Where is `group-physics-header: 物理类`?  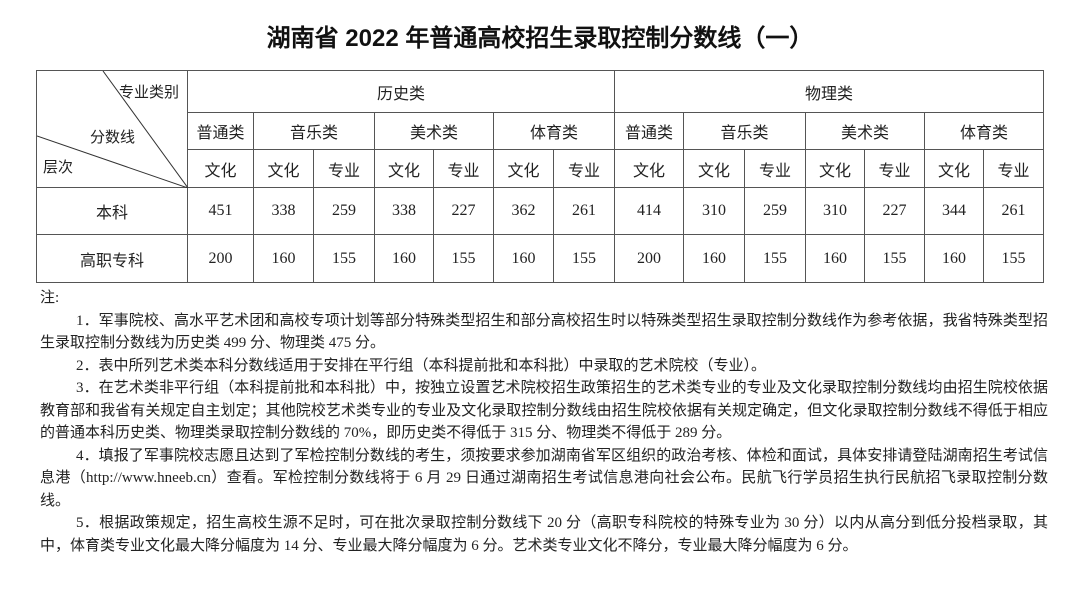 group-physics-header: 物理类 is located at coordinates (829, 91).